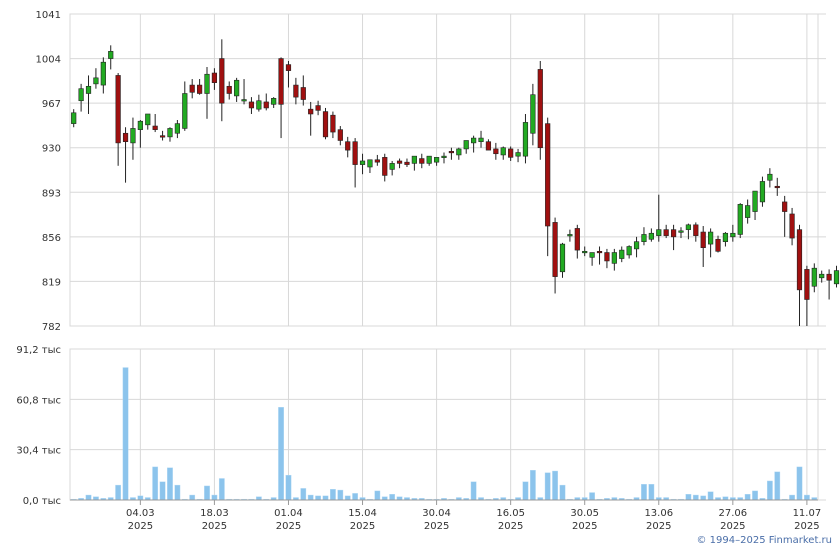  Describe the element at coordinates (807, 513) in the screenshot. I see `x-tick-label-date: 11.07` at that location.